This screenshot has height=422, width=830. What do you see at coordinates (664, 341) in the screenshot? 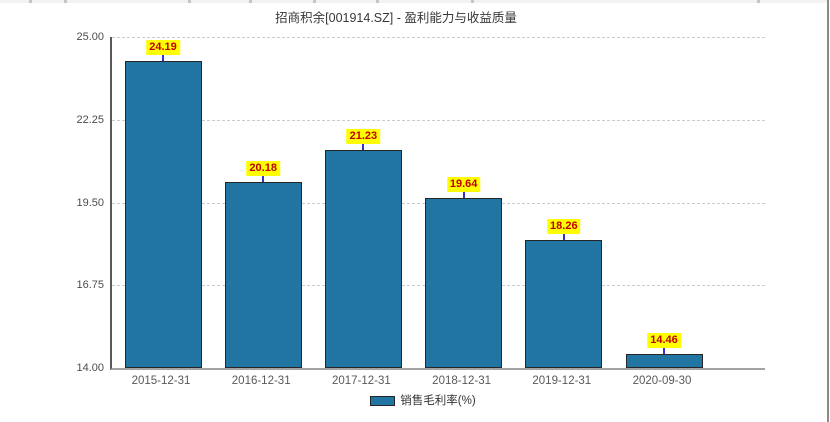
I see `value-label: 14.46` at bounding box center [664, 341].